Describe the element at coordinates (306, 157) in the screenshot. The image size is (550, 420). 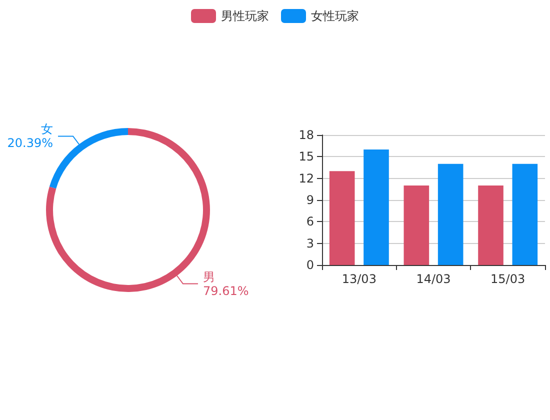
I see `y-tick-label: 15` at that location.